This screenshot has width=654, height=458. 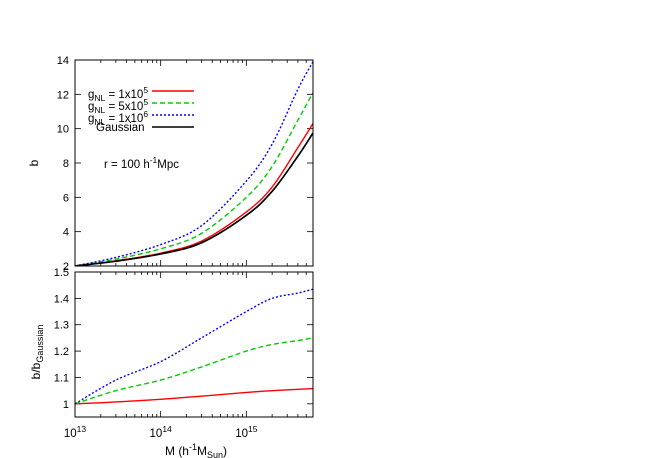 I want to click on top-series-1-line, so click(x=194, y=179).